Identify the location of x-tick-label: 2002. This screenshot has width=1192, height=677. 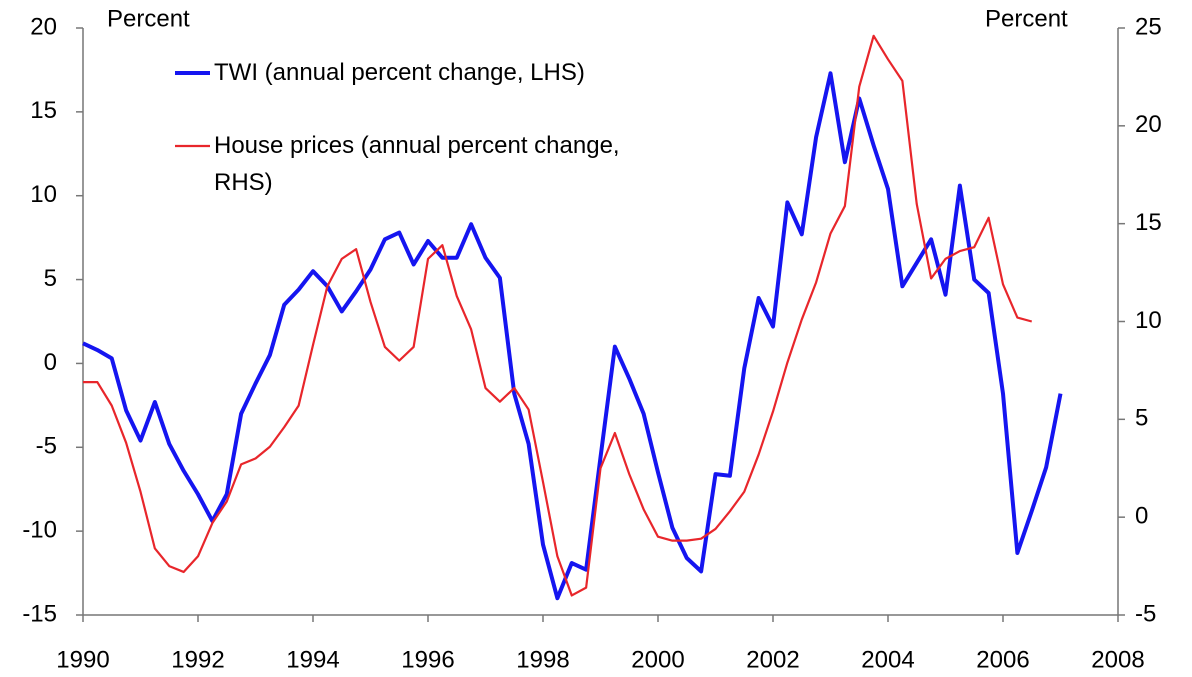
(772, 659).